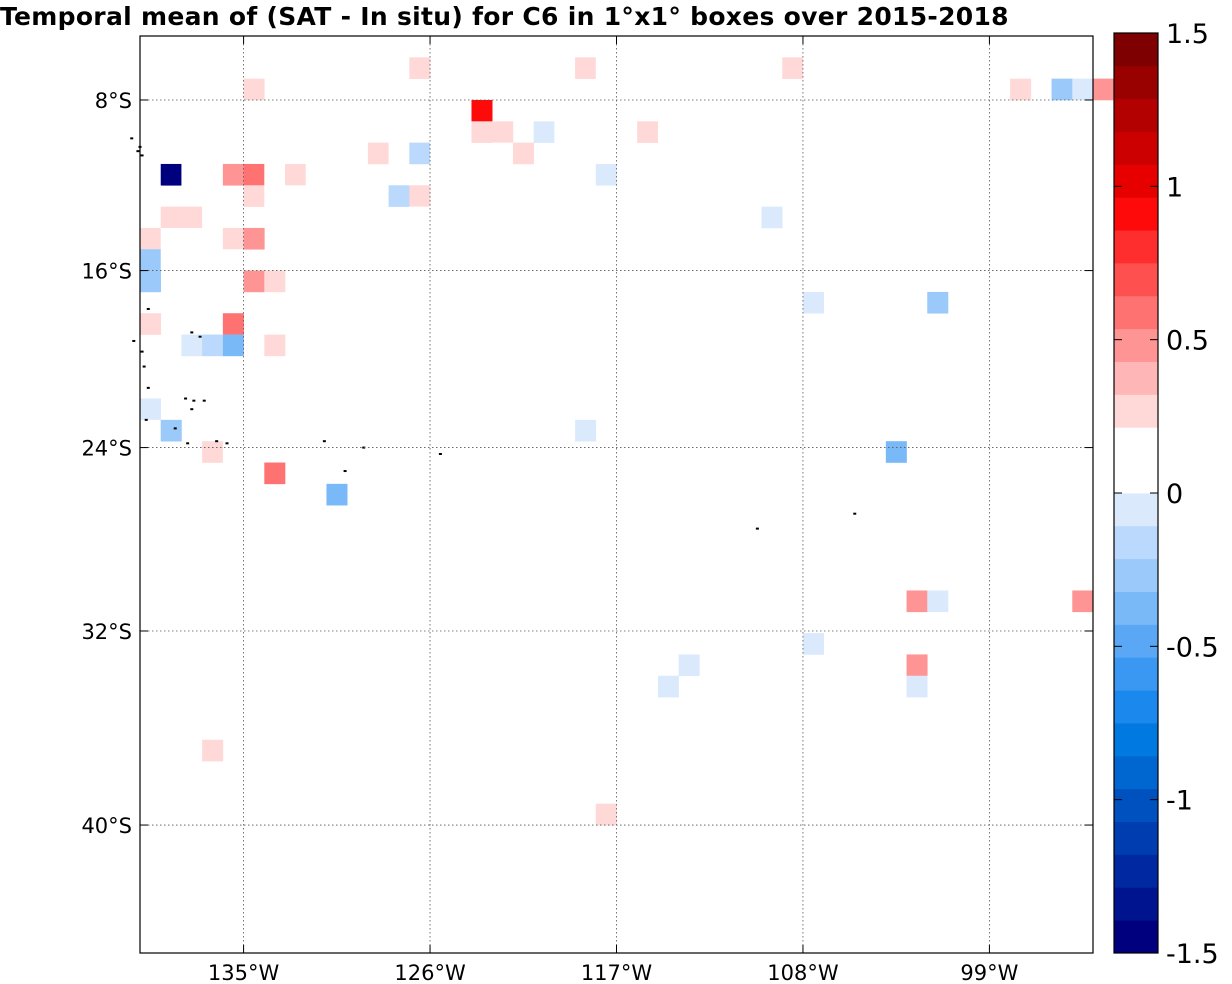 The image size is (1232, 984). What do you see at coordinates (1179, 801) in the screenshot?
I see `colorbar-tick-label: -1` at bounding box center [1179, 801].